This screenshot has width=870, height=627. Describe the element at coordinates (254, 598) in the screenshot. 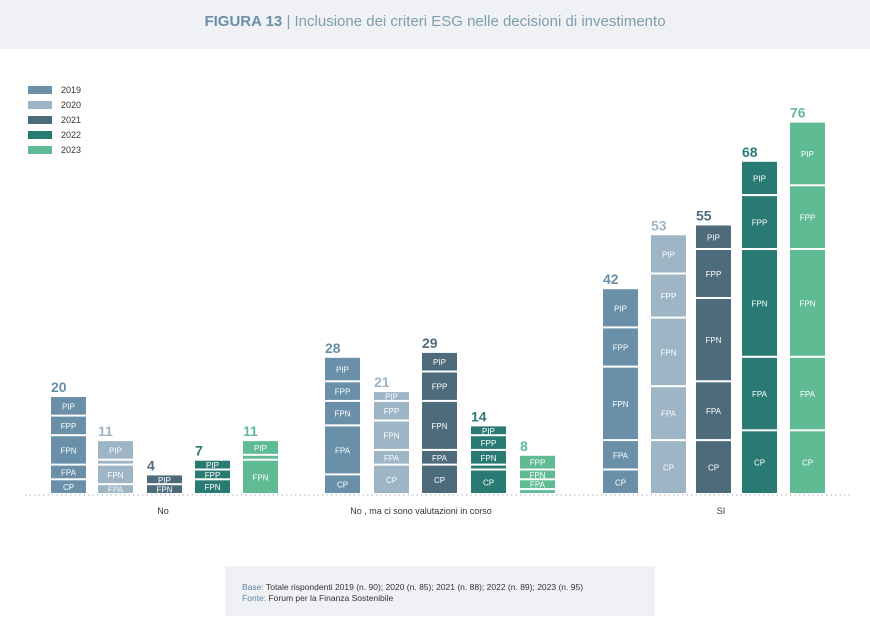

I see `source-label: Fonte:` at that location.